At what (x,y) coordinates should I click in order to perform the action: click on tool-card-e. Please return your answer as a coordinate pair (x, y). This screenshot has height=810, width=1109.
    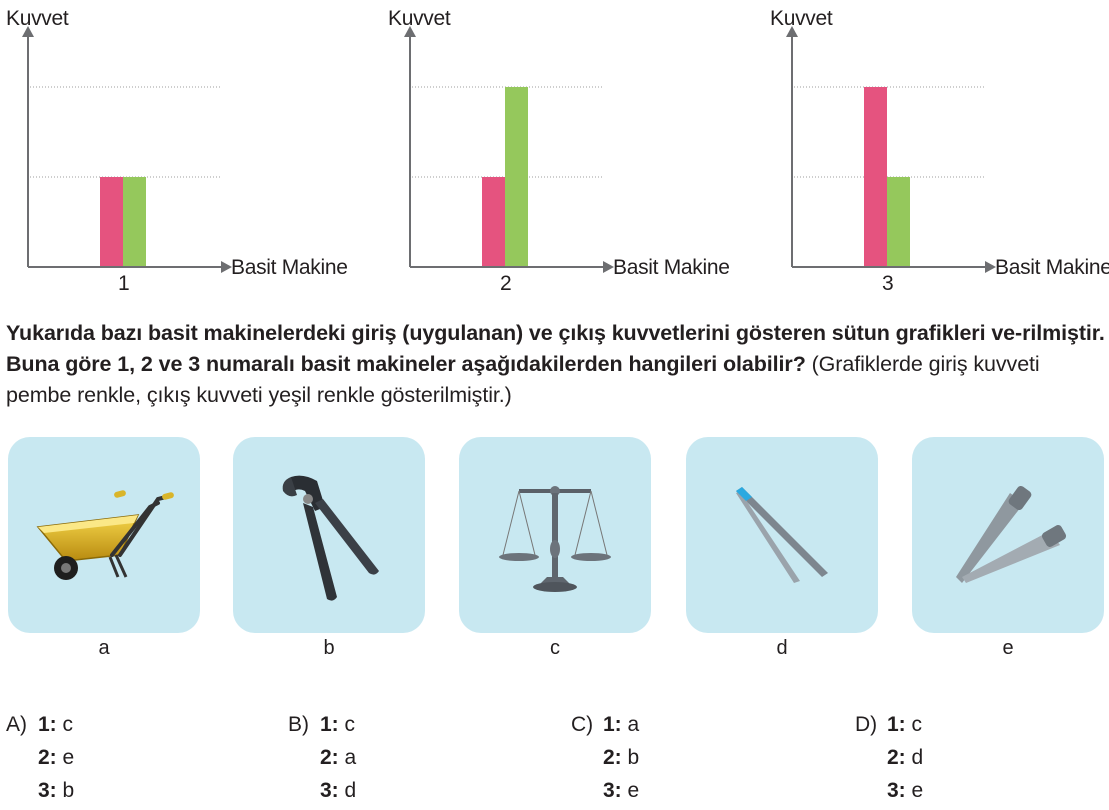
    Looking at the image, I should click on (1008, 535).